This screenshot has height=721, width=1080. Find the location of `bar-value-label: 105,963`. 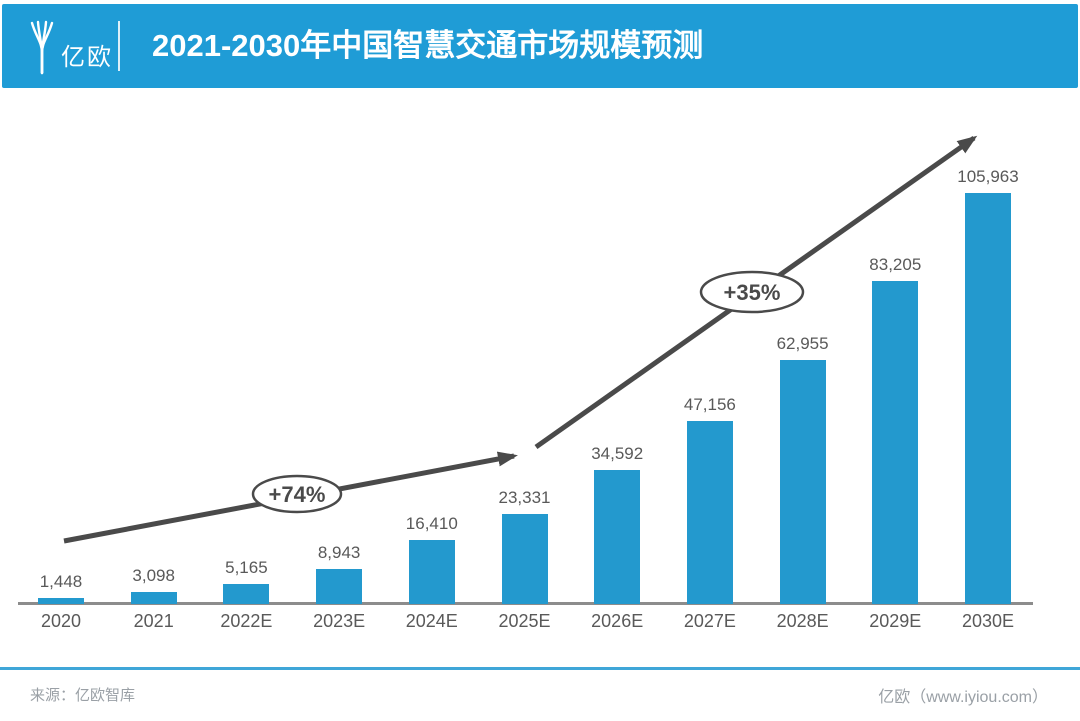

bar-value-label: 105,963 is located at coordinates (988, 176).